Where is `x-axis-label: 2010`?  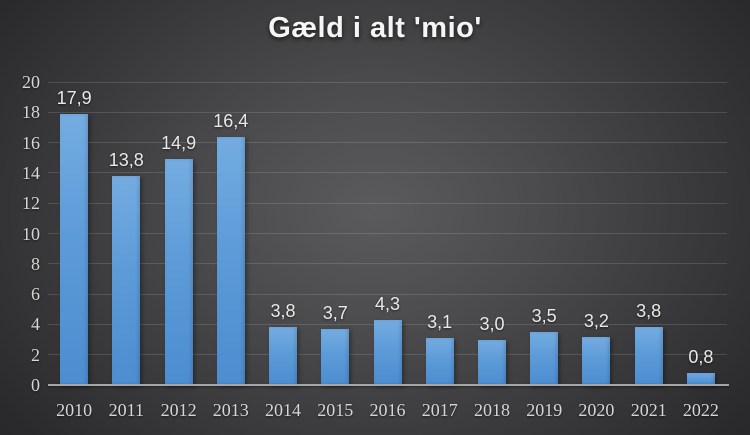
x-axis-label: 2010 is located at coordinates (74, 410).